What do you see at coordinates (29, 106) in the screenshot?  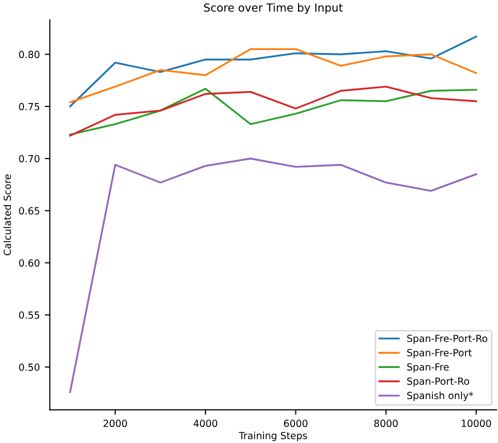 I see `y-tick-label: 0.75` at bounding box center [29, 106].